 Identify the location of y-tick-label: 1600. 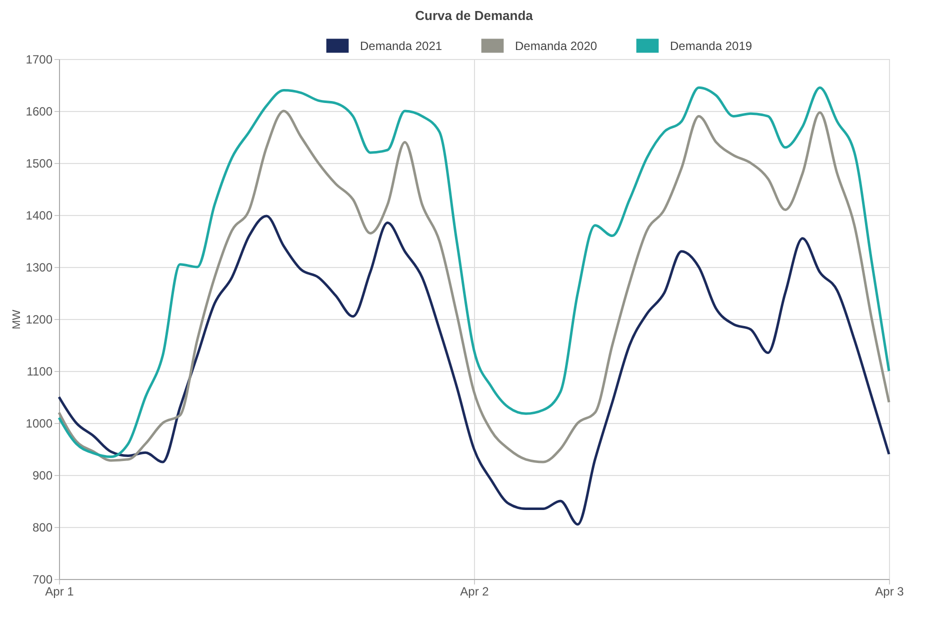
(39, 111).